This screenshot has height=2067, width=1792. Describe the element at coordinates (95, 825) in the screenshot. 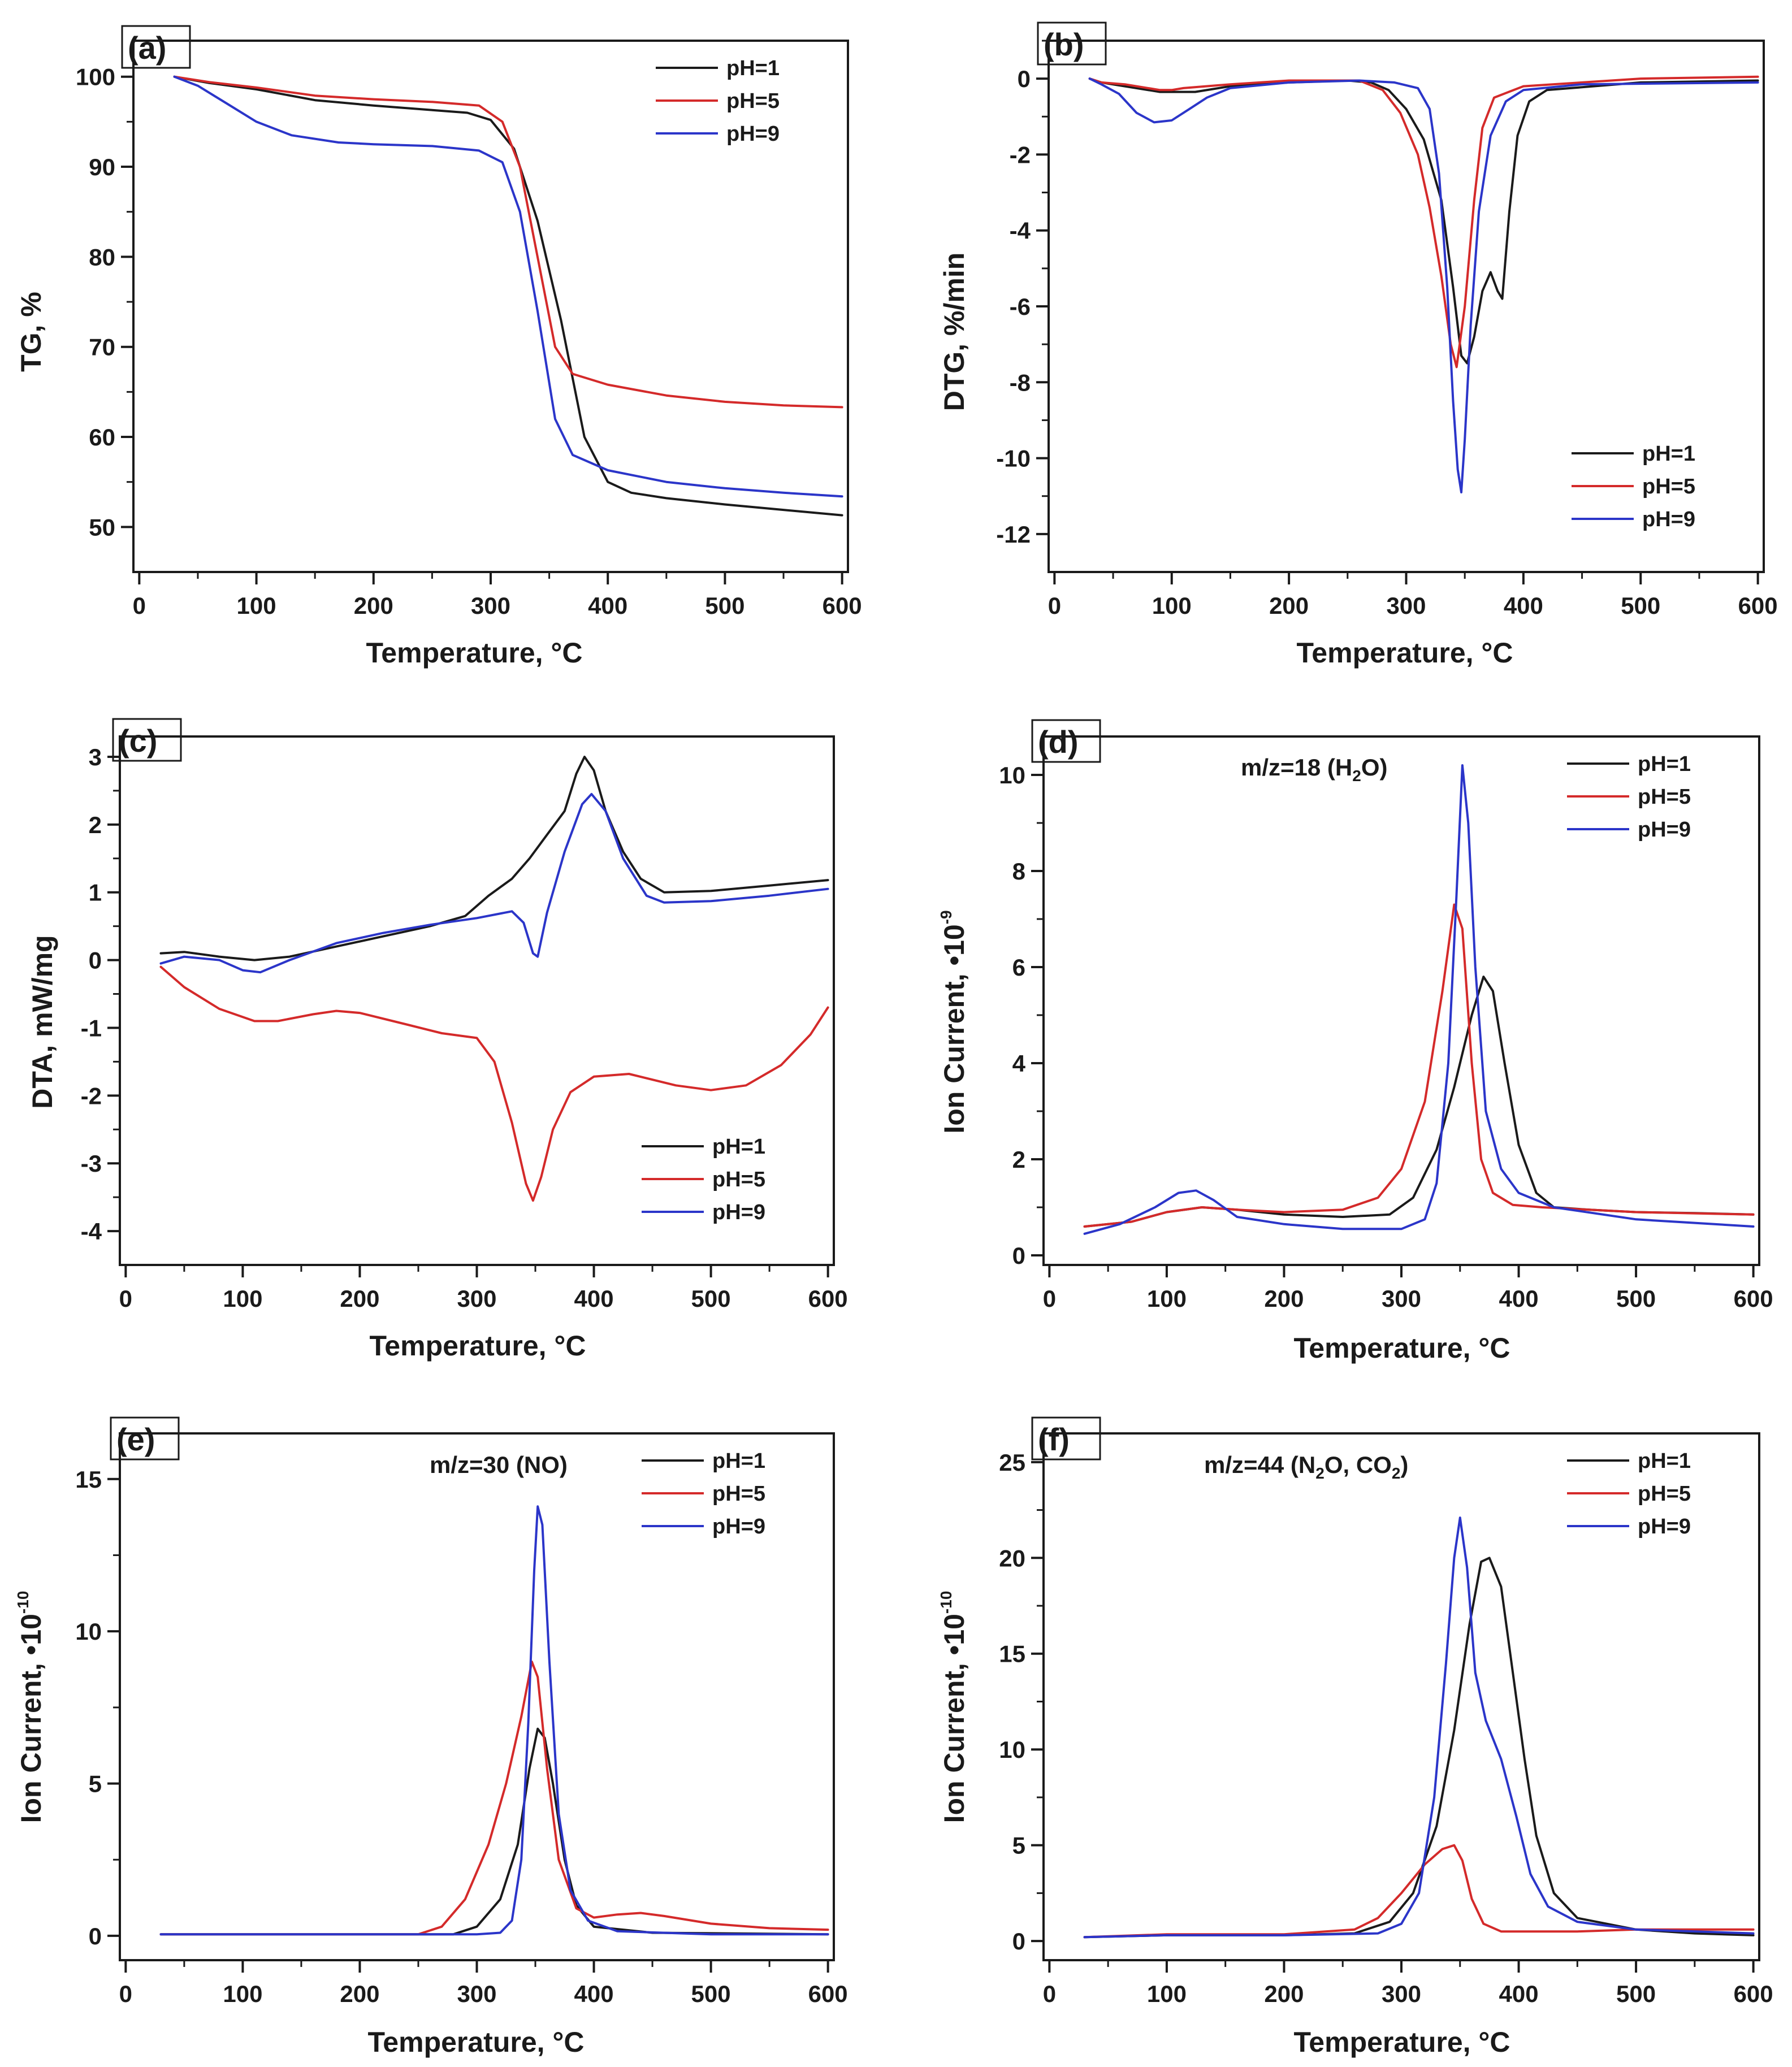

I see `y-tick-label-c: 2` at that location.